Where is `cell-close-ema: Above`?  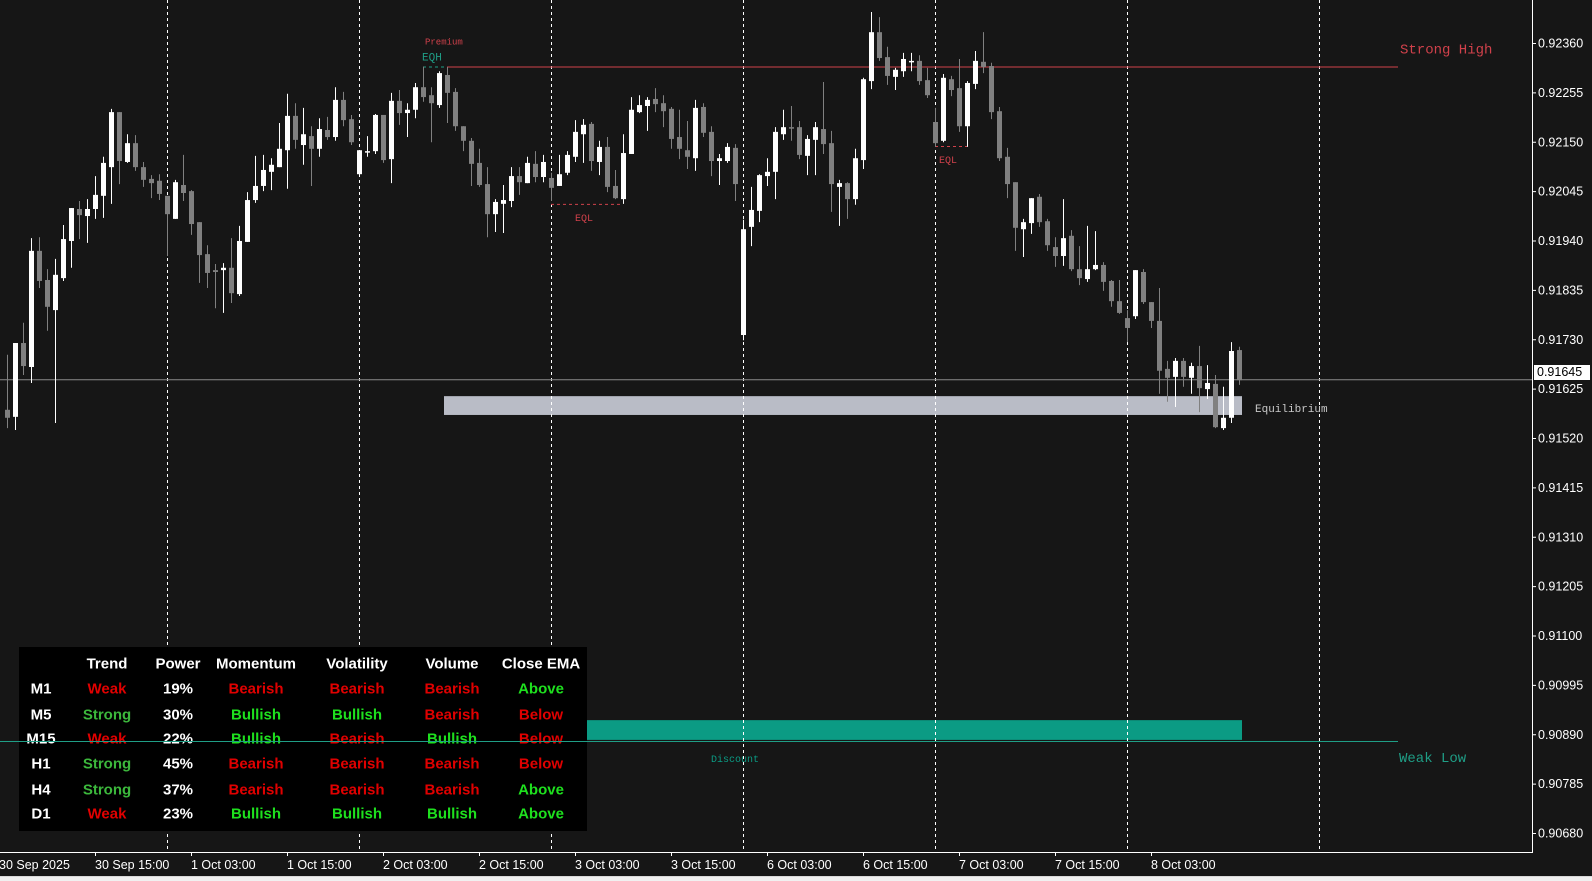 cell-close-ema: Above is located at coordinates (541, 790).